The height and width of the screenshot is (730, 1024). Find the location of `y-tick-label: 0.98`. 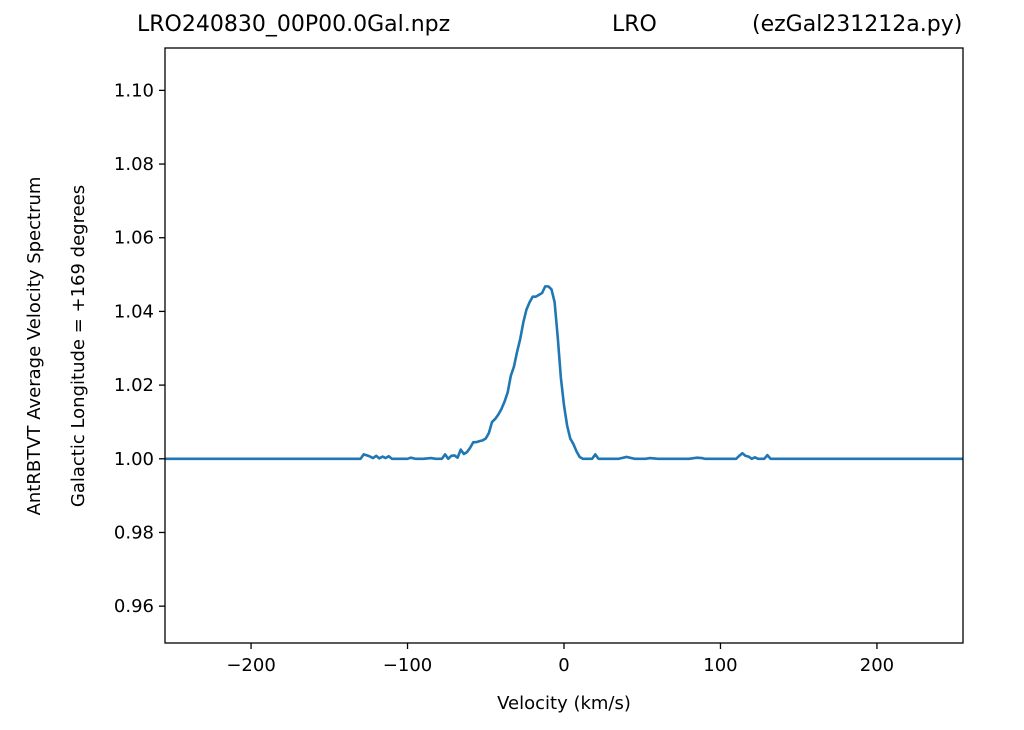

y-tick-label: 0.98 is located at coordinates (134, 532).